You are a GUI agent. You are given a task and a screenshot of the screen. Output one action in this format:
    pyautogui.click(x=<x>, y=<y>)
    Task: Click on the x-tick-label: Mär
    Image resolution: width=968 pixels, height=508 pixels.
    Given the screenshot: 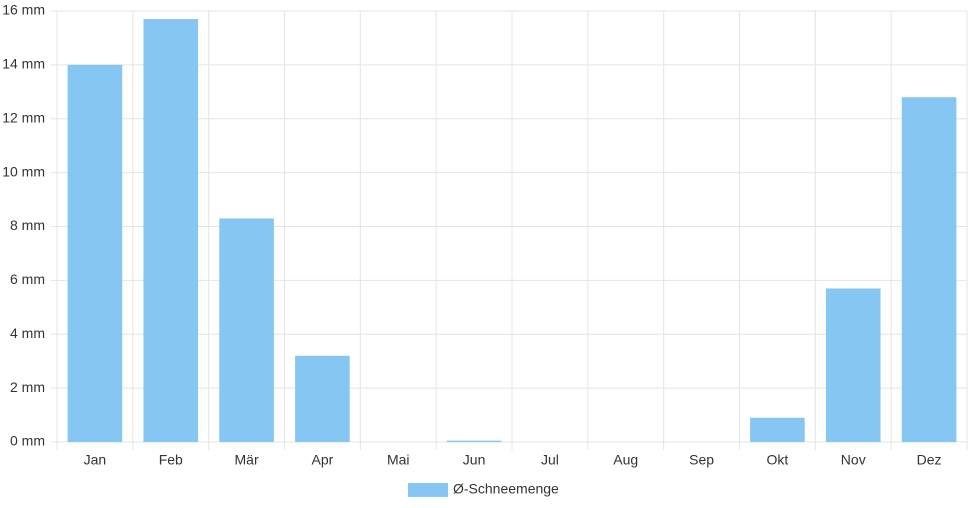 What is the action you would take?
    pyautogui.click(x=247, y=460)
    